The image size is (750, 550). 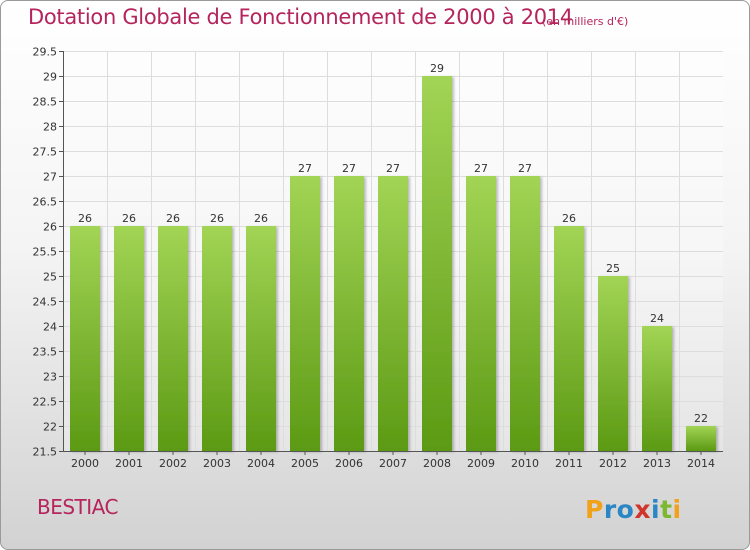 What do you see at coordinates (50, 327) in the screenshot?
I see `y-tick-label: 24` at bounding box center [50, 327].